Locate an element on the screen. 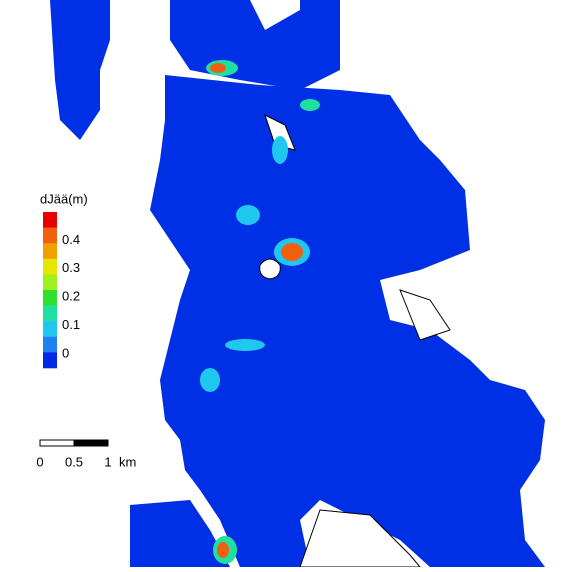  scale-bar: 0 0.5 1 km is located at coordinates (86, 454).